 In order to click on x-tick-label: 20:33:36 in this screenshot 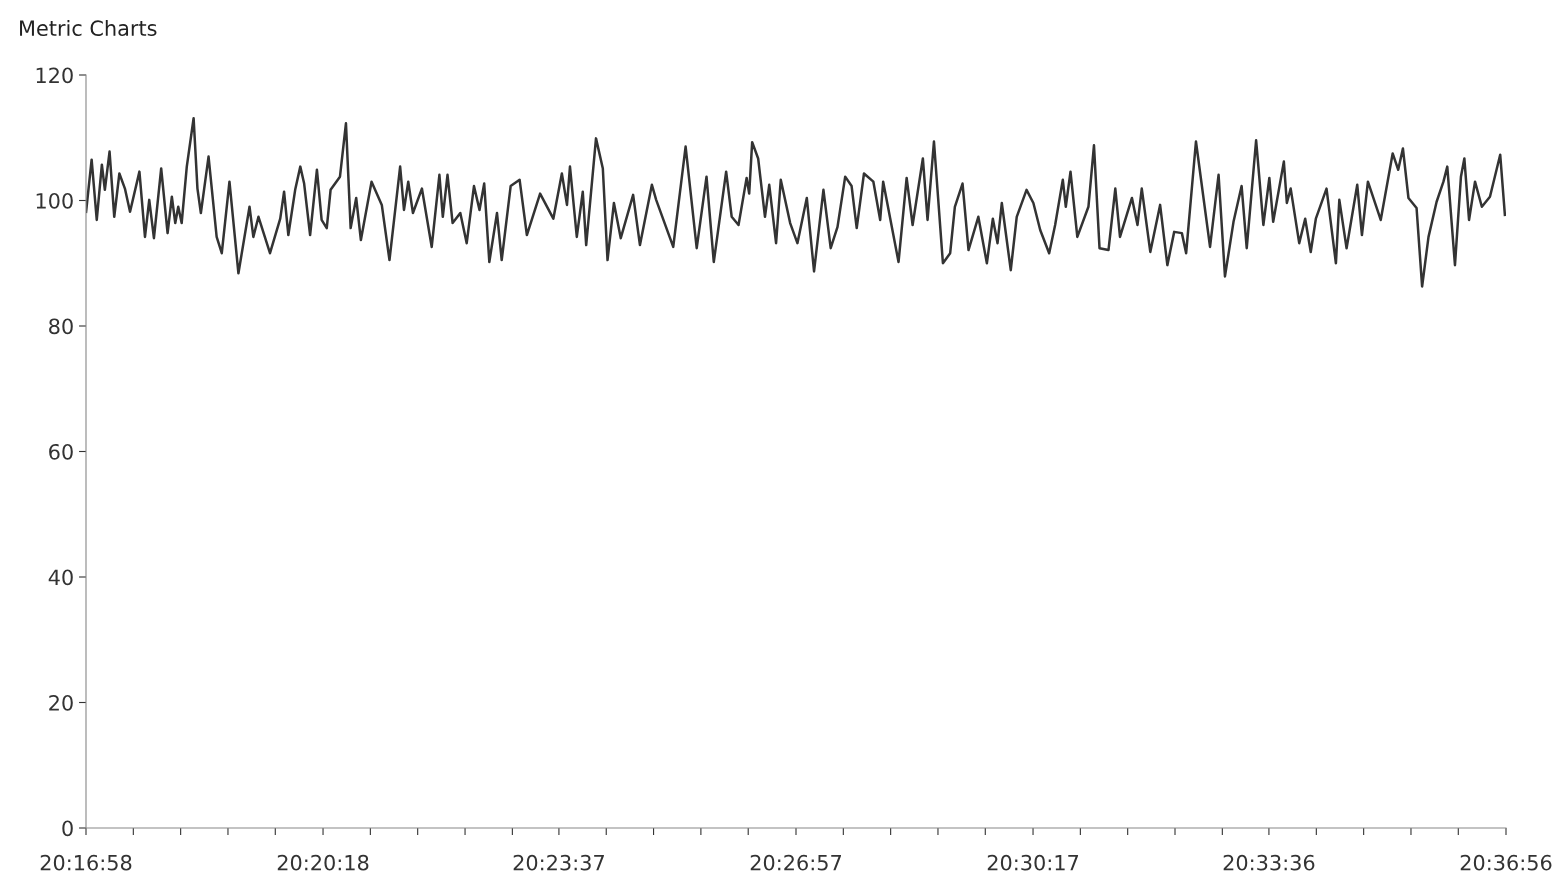, I will do `click(1269, 862)`.